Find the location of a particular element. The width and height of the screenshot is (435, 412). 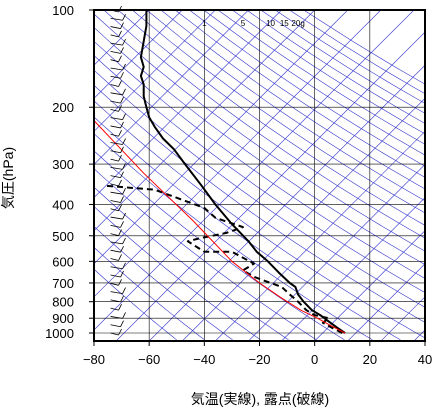

mixing-ratio-labels: 1 5 10 15 20g is located at coordinates (253, 23).